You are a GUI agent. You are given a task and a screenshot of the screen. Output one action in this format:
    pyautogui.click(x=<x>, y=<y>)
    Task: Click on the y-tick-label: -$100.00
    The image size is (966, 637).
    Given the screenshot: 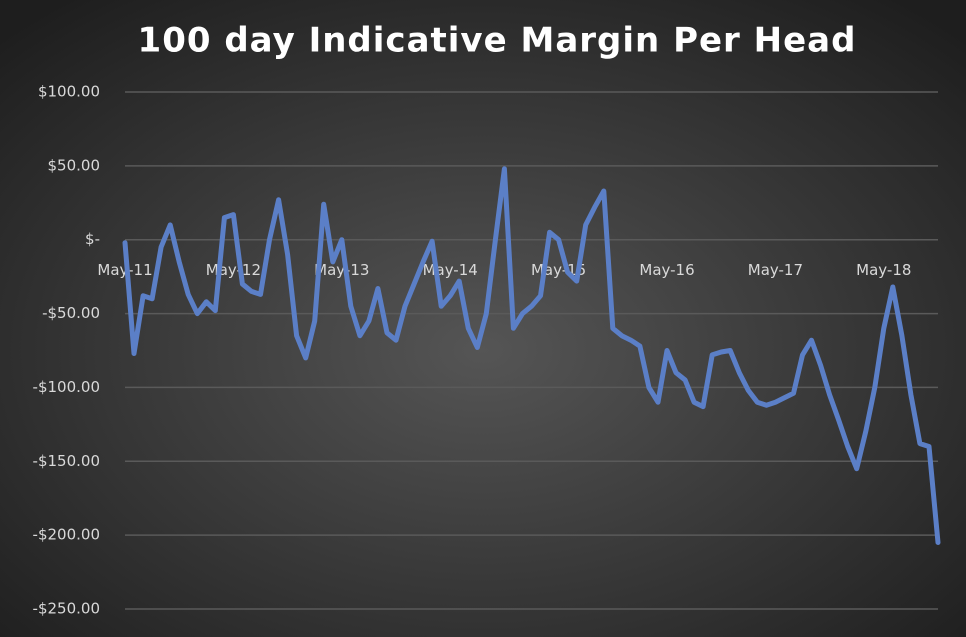 What is the action you would take?
    pyautogui.click(x=66, y=387)
    